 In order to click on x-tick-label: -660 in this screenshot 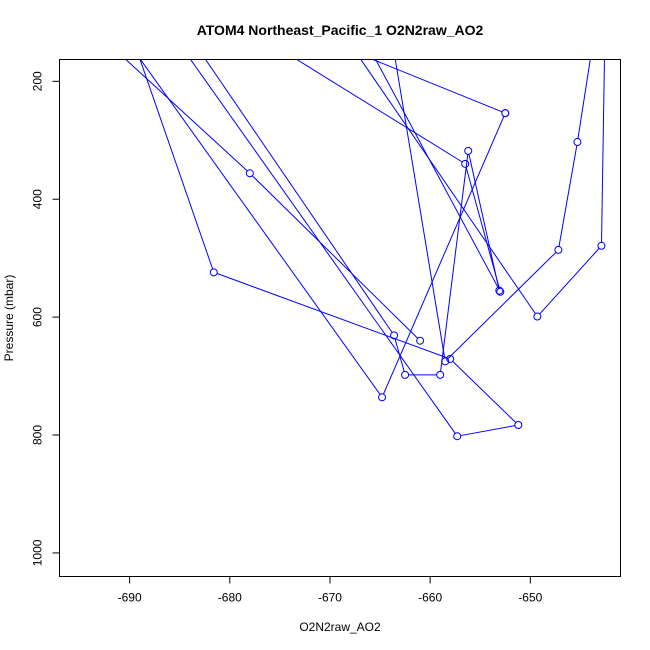, I will do `click(430, 598)`.